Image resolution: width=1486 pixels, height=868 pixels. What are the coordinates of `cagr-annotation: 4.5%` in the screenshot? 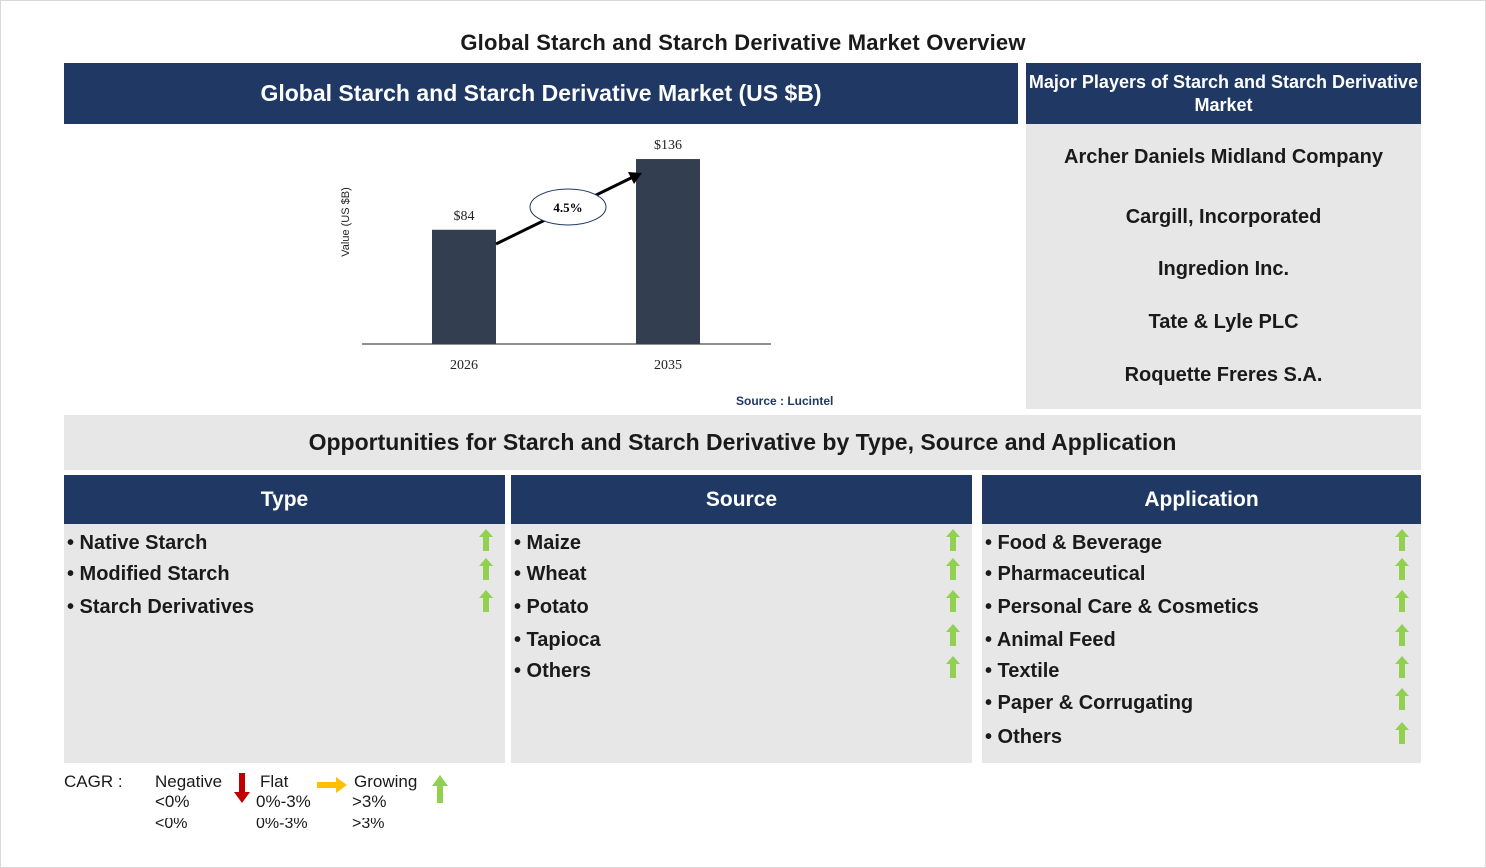 It's located at (568, 209).